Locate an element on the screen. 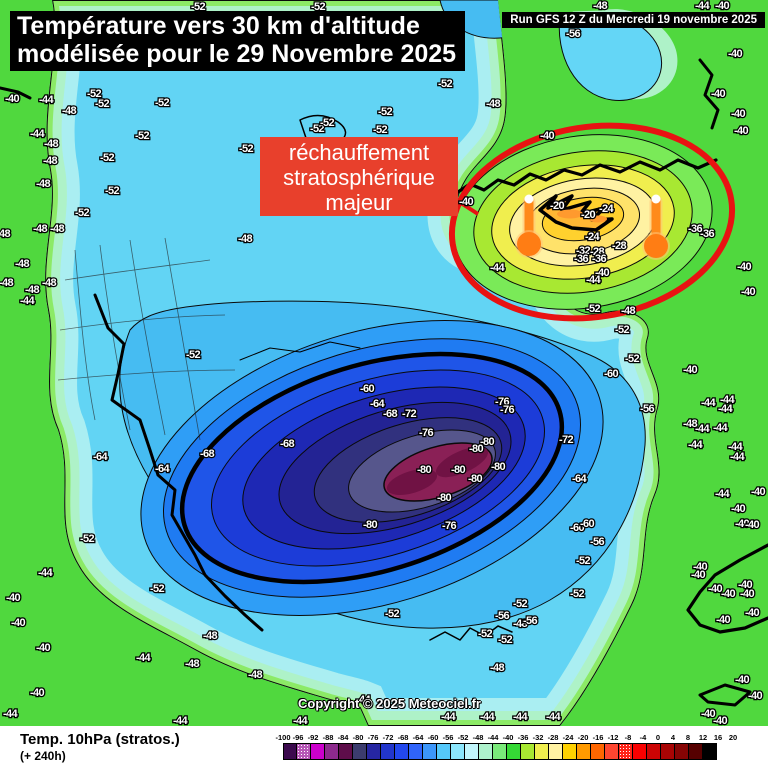 The image size is (768, 768). legend-tick: -24 is located at coordinates (568, 737).